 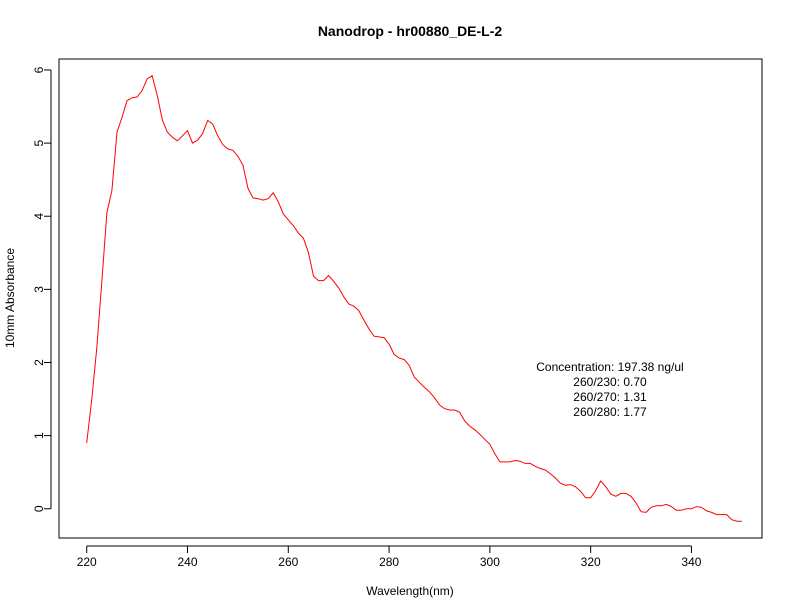 What do you see at coordinates (288, 562) in the screenshot?
I see `x-tick-label: 260` at bounding box center [288, 562].